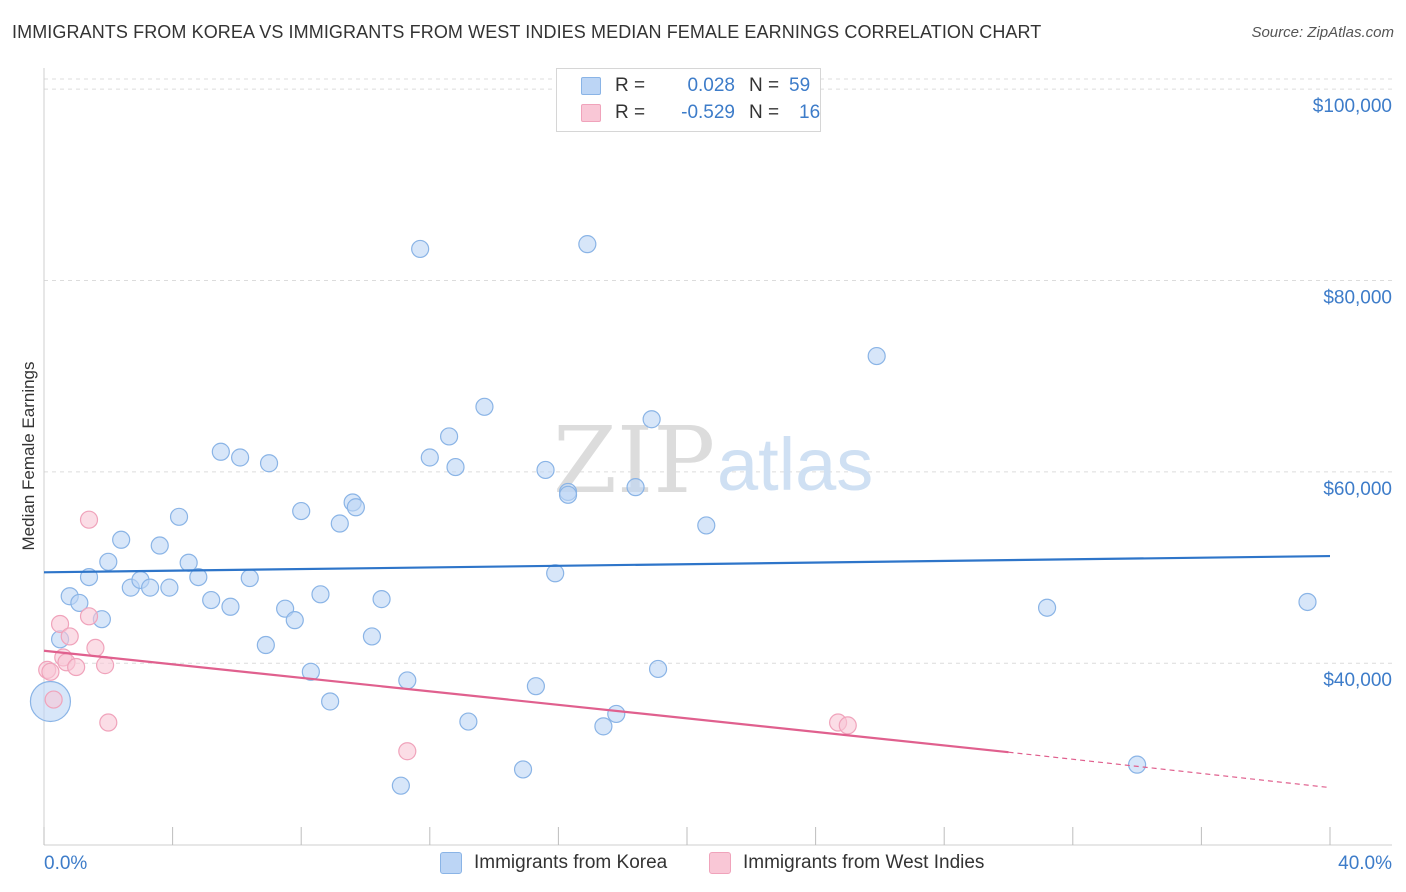  What do you see at coordinates (1169, 770) in the screenshot?
I see `west-indies-trend-extension` at bounding box center [1169, 770].